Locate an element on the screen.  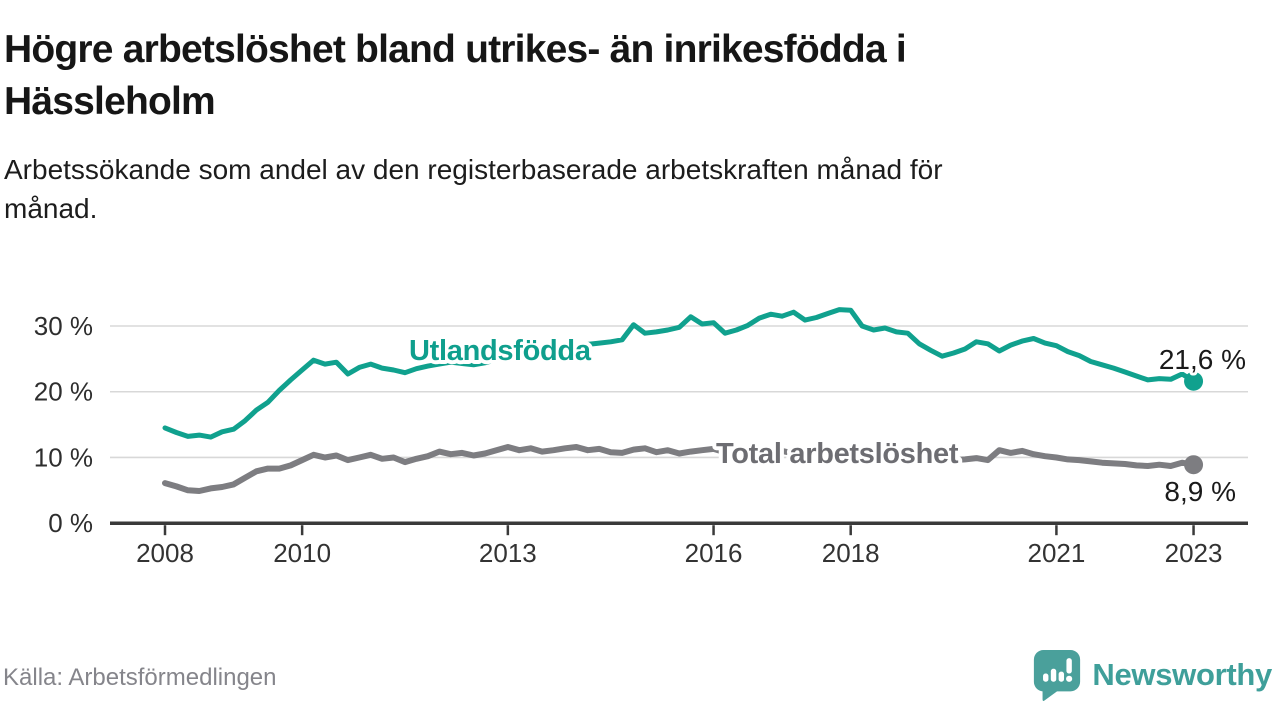
x-tick-label: 2010 is located at coordinates (302, 553).